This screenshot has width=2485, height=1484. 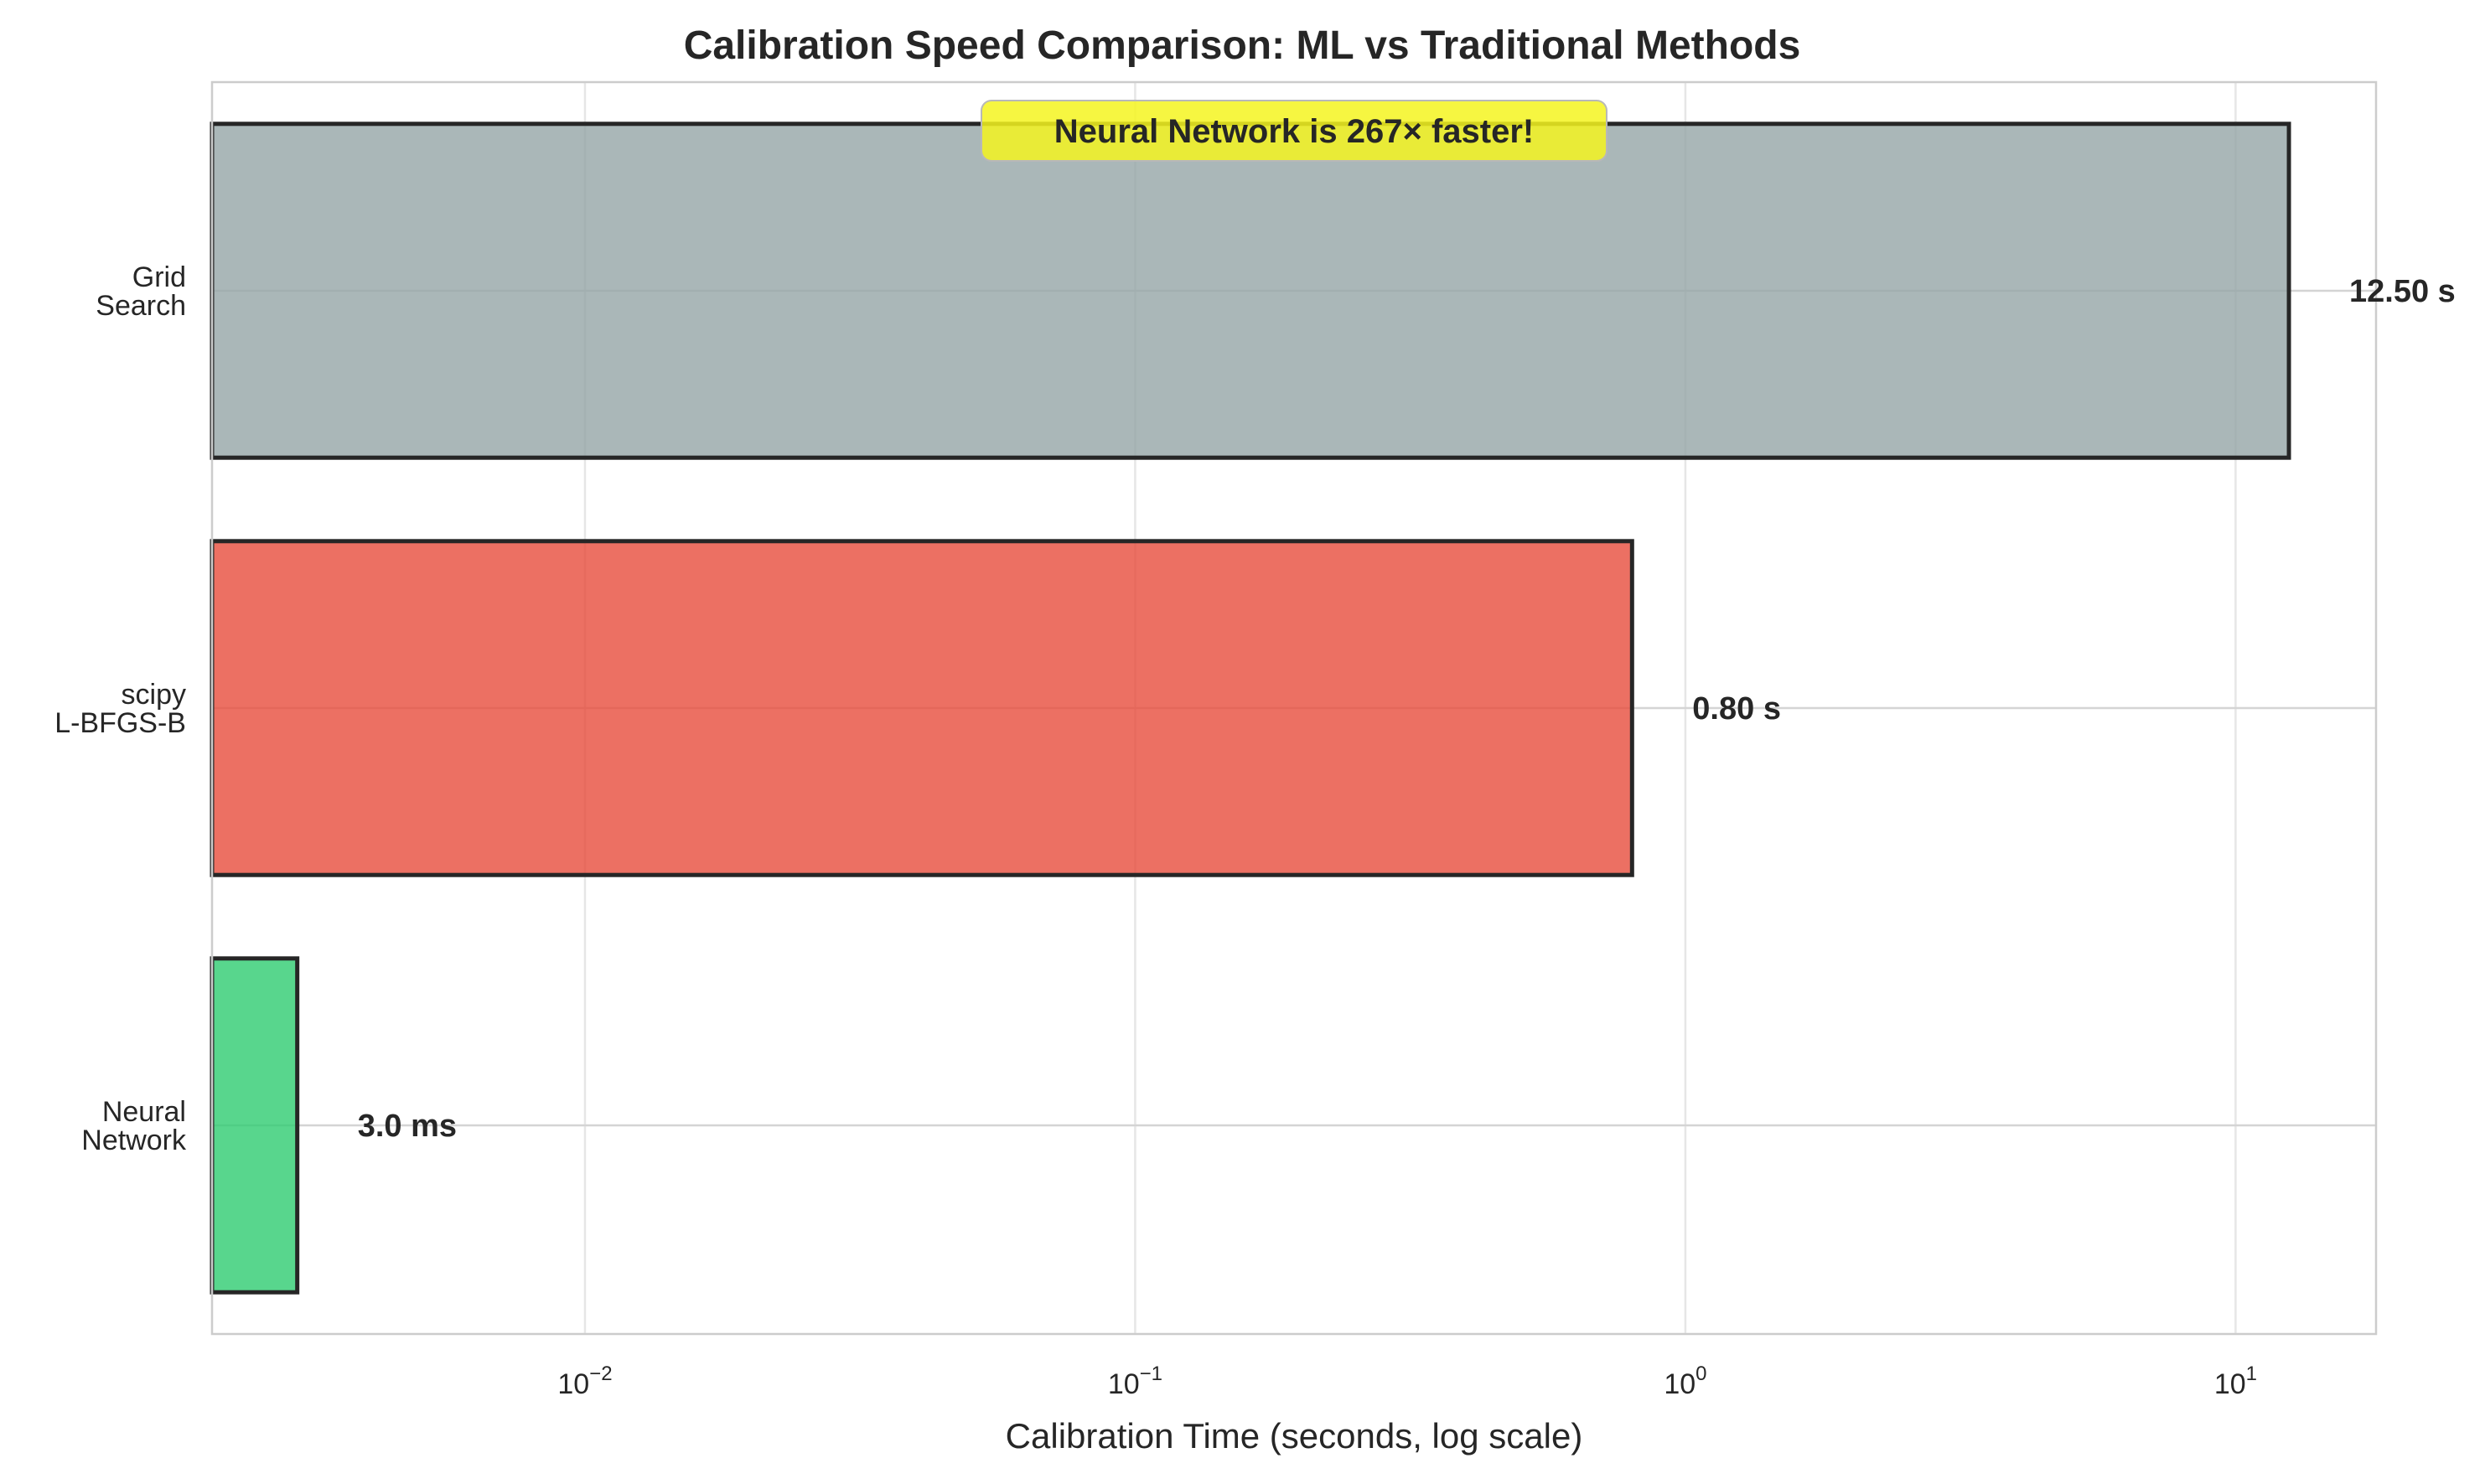 I want to click on speedup-annotation: Neural Network is 267× faster!, so click(x=1294, y=131).